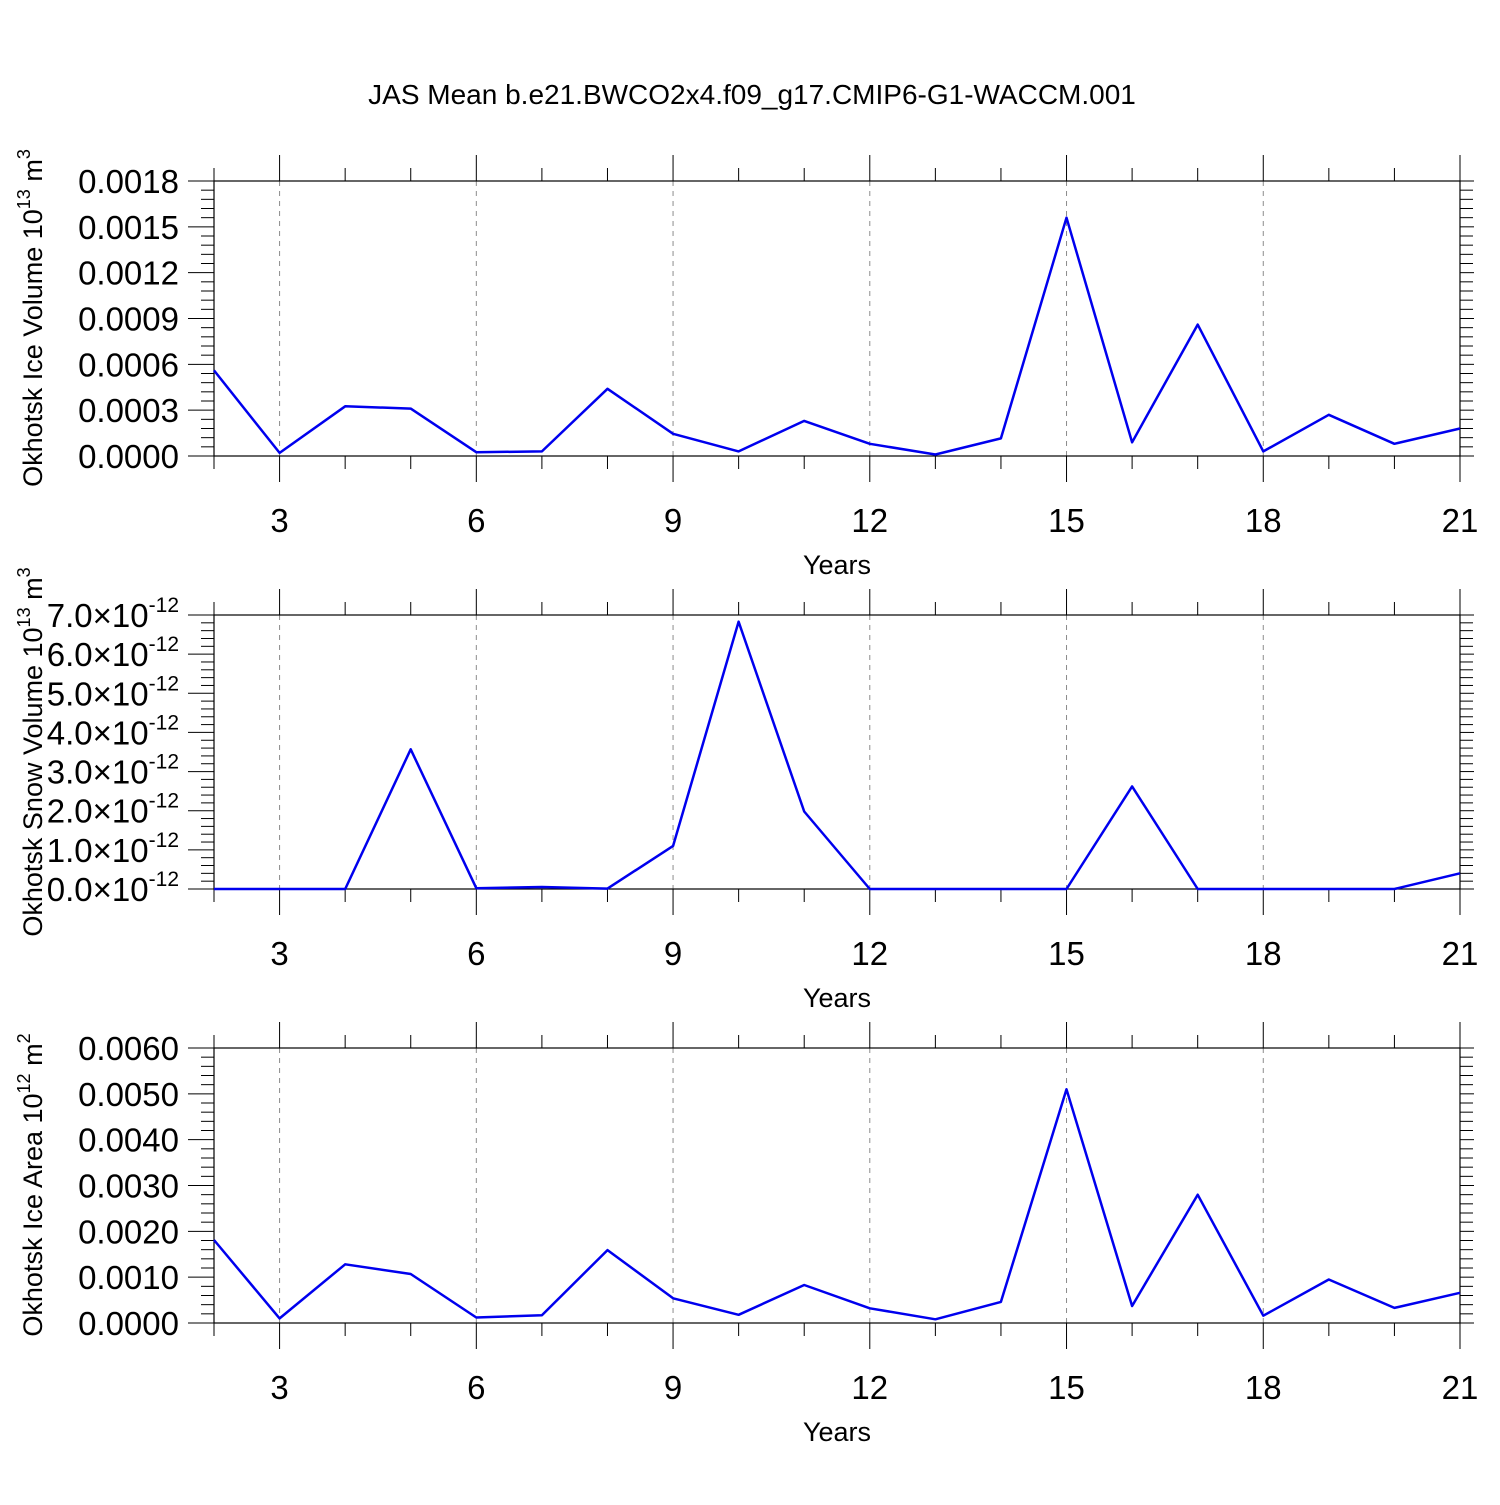 The image size is (1500, 1505). I want to click on y-axis-label: Okhotsk Ice Volume 1013 m3, so click(31, 318).